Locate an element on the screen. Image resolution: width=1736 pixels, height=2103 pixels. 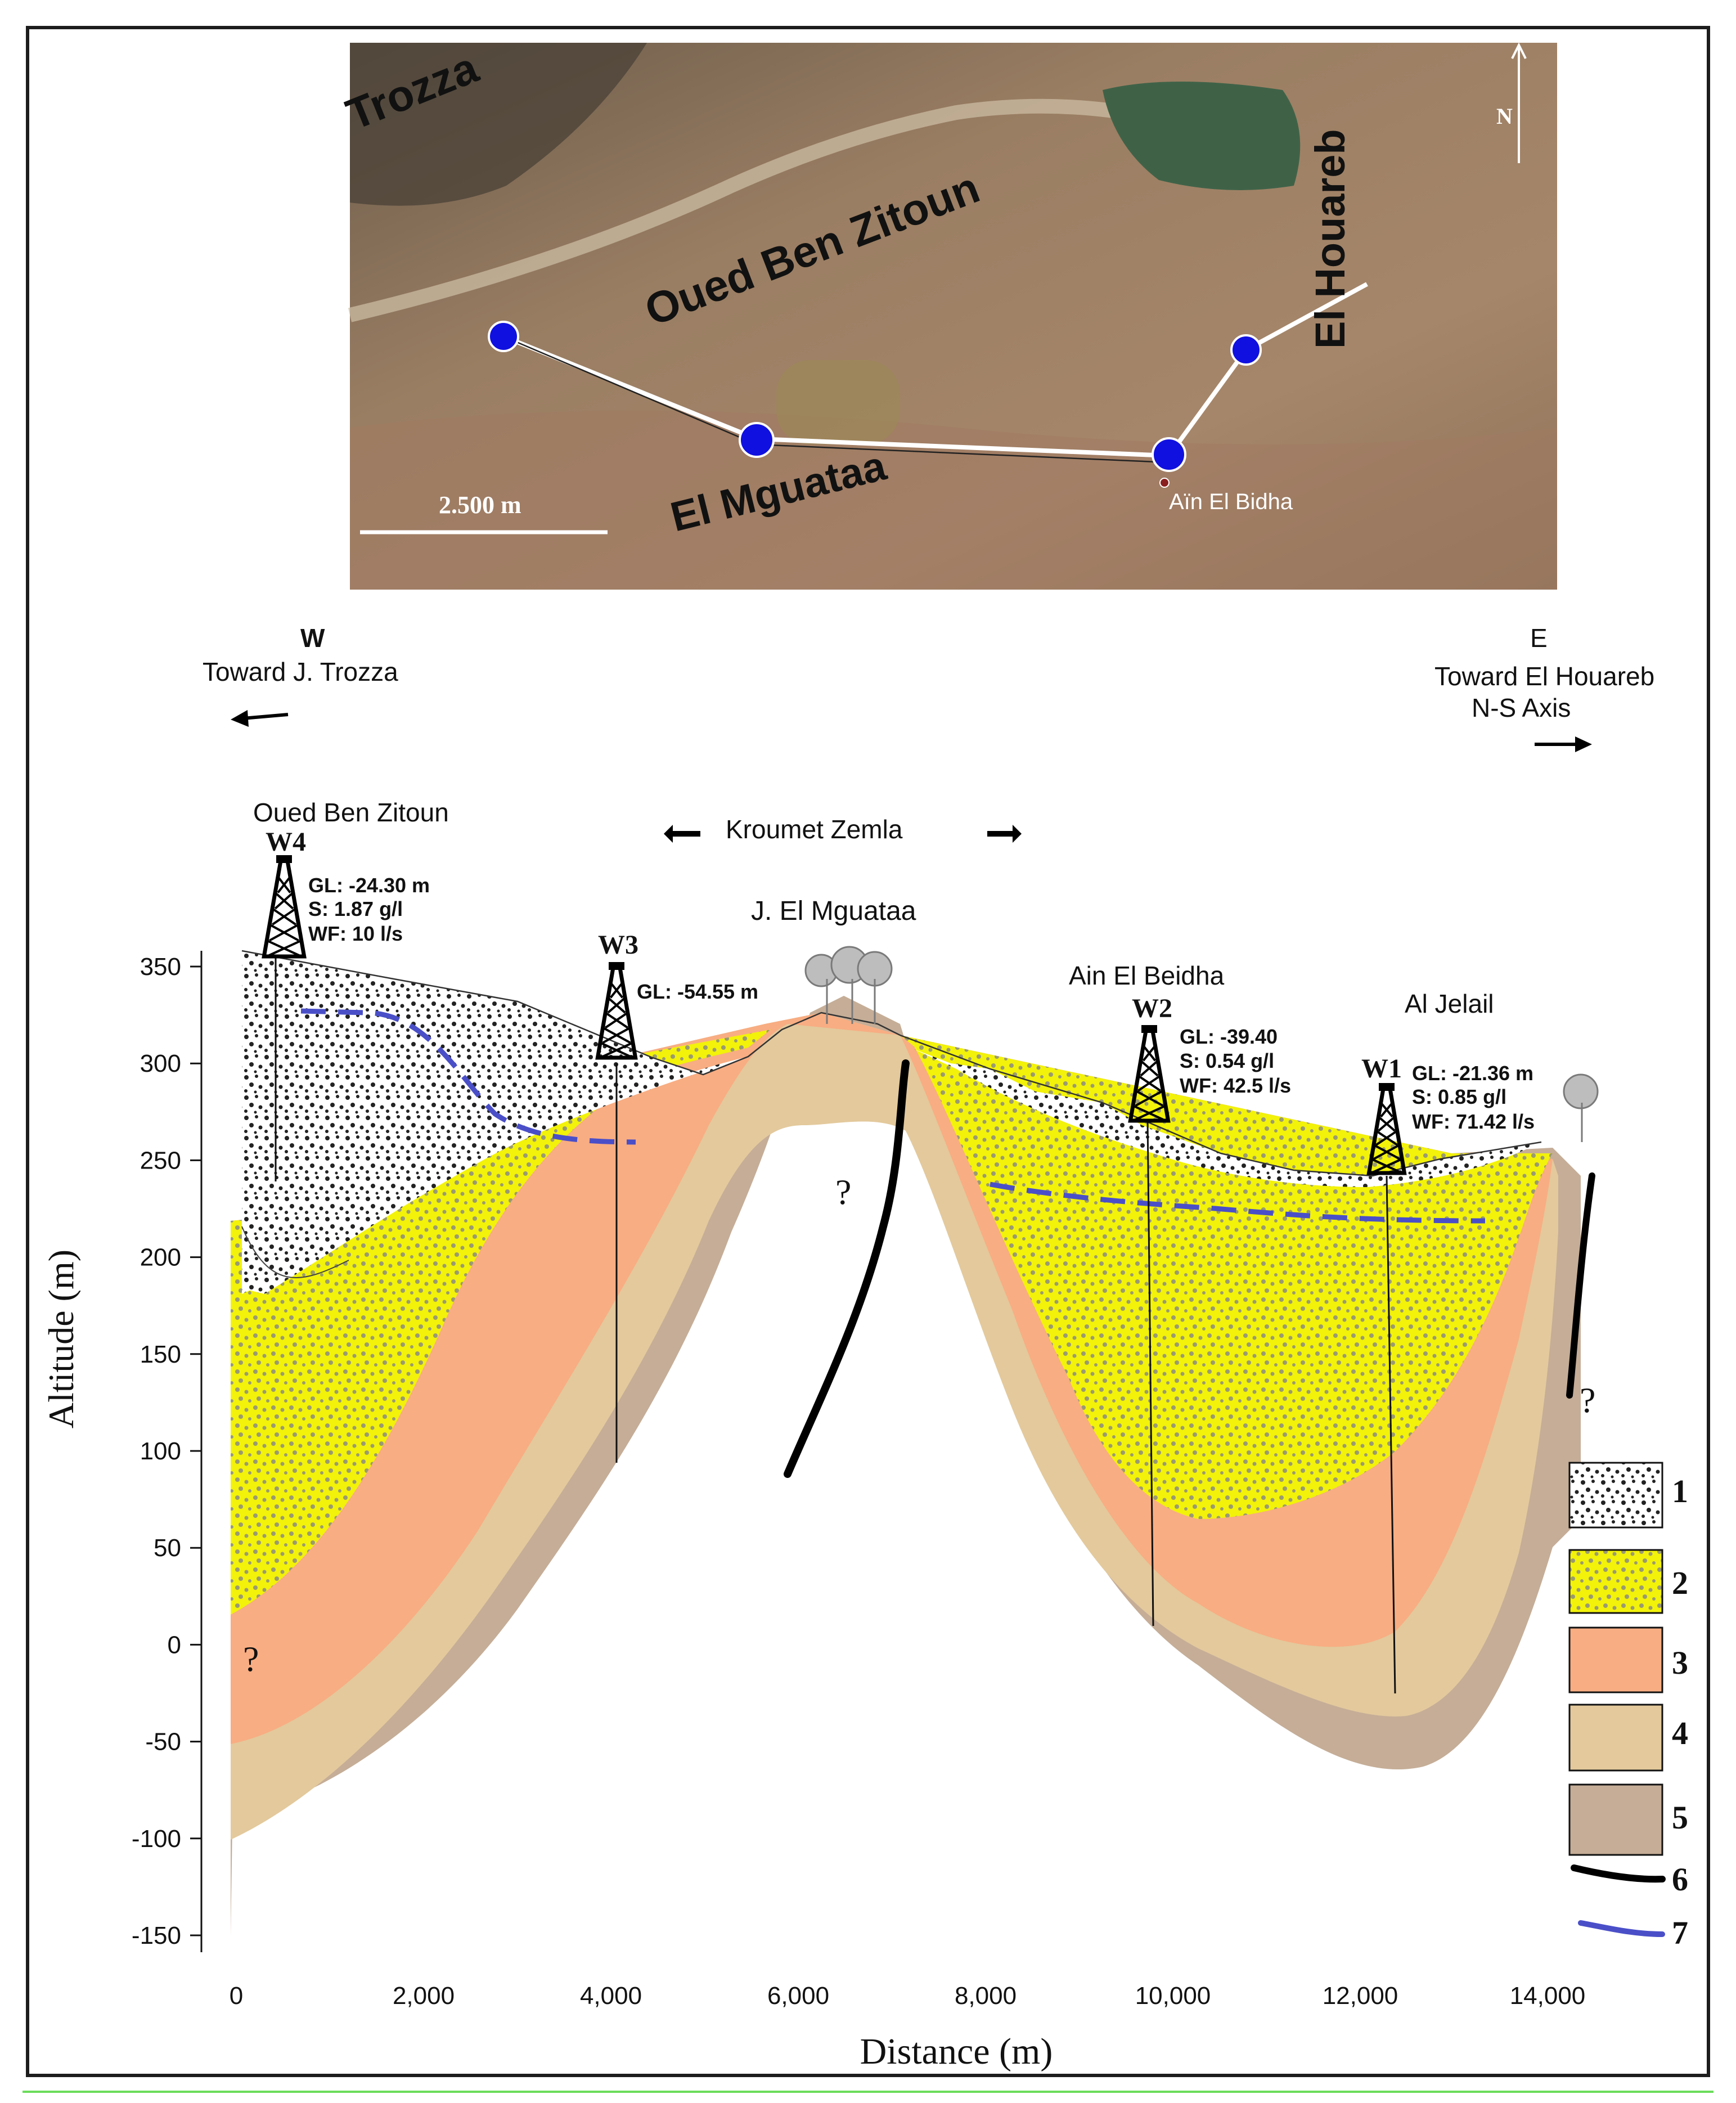
derricks is located at coordinates (835, 1015).